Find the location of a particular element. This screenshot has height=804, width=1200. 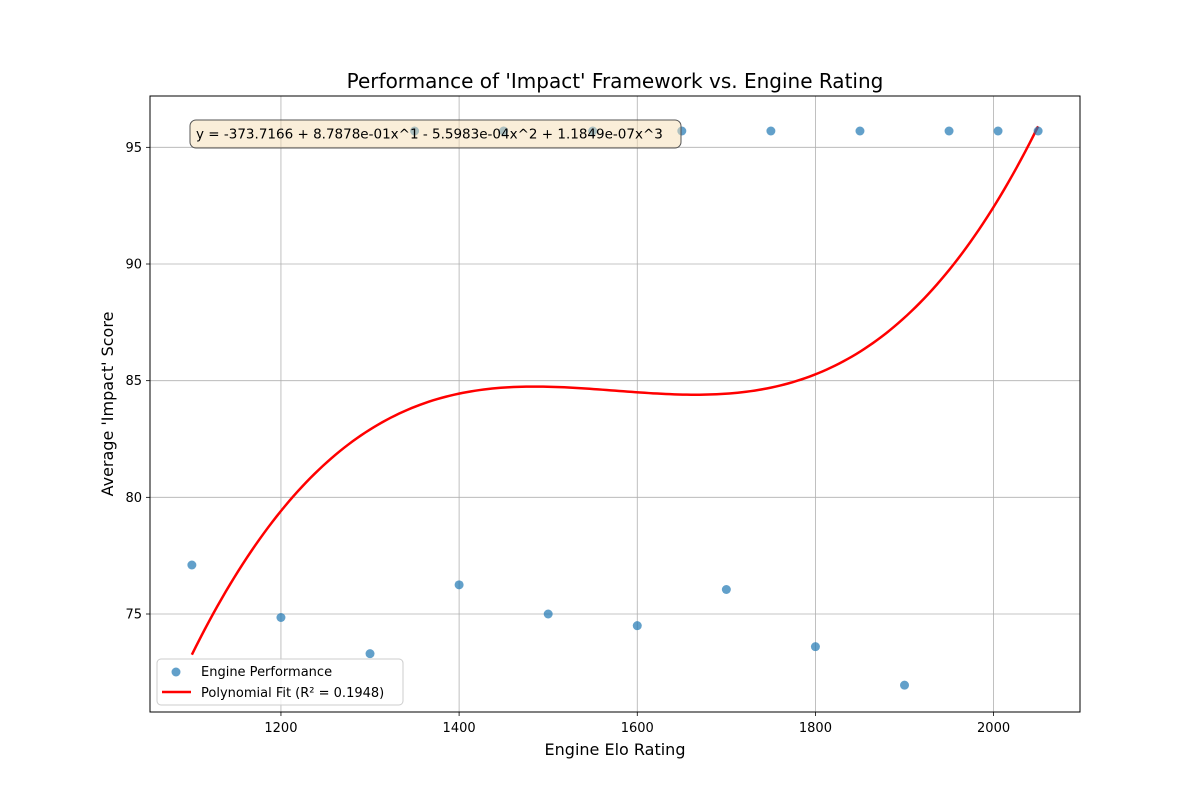

equation-box is located at coordinates (435, 134).